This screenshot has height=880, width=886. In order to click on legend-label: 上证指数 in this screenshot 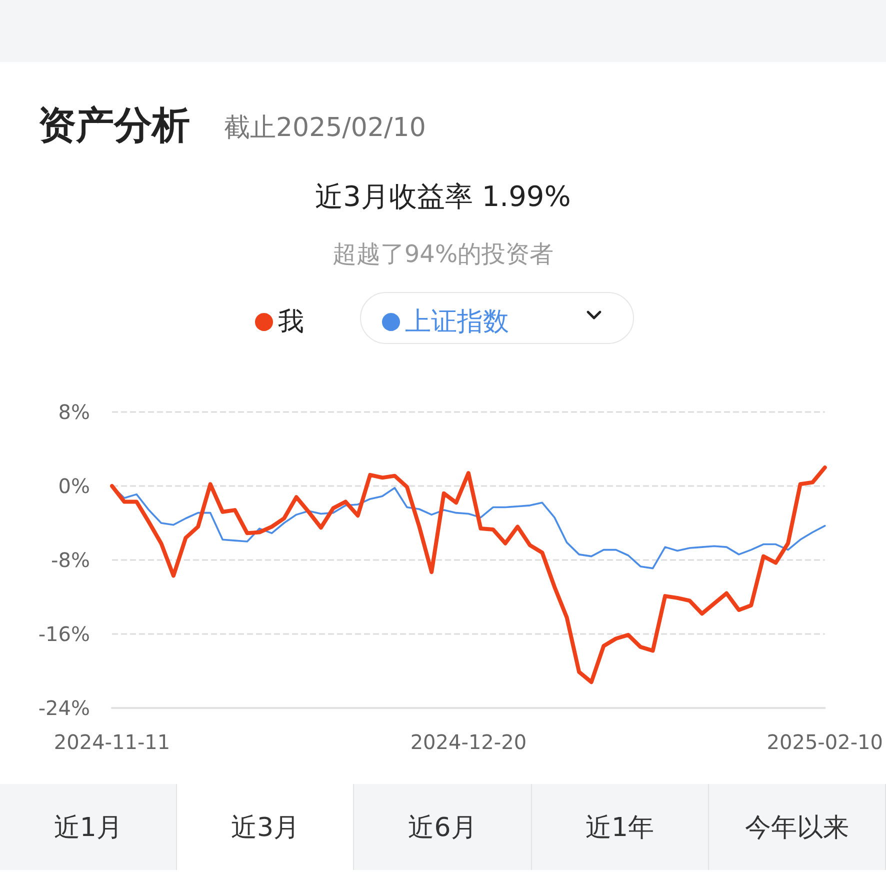, I will do `click(457, 322)`.